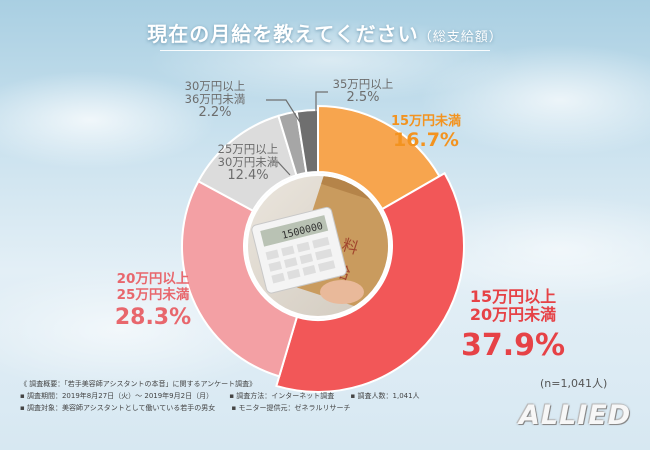 Image resolution: width=650 pixels, height=450 pixels. I want to click on title-underline, so click(325, 50).